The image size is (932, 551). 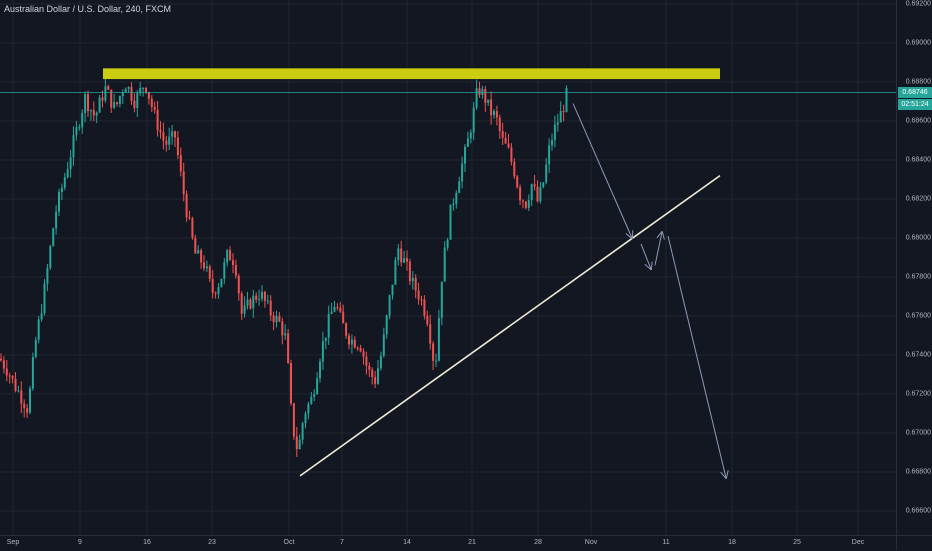 I want to click on price-axis-label: 0.69000, so click(x=918, y=43).